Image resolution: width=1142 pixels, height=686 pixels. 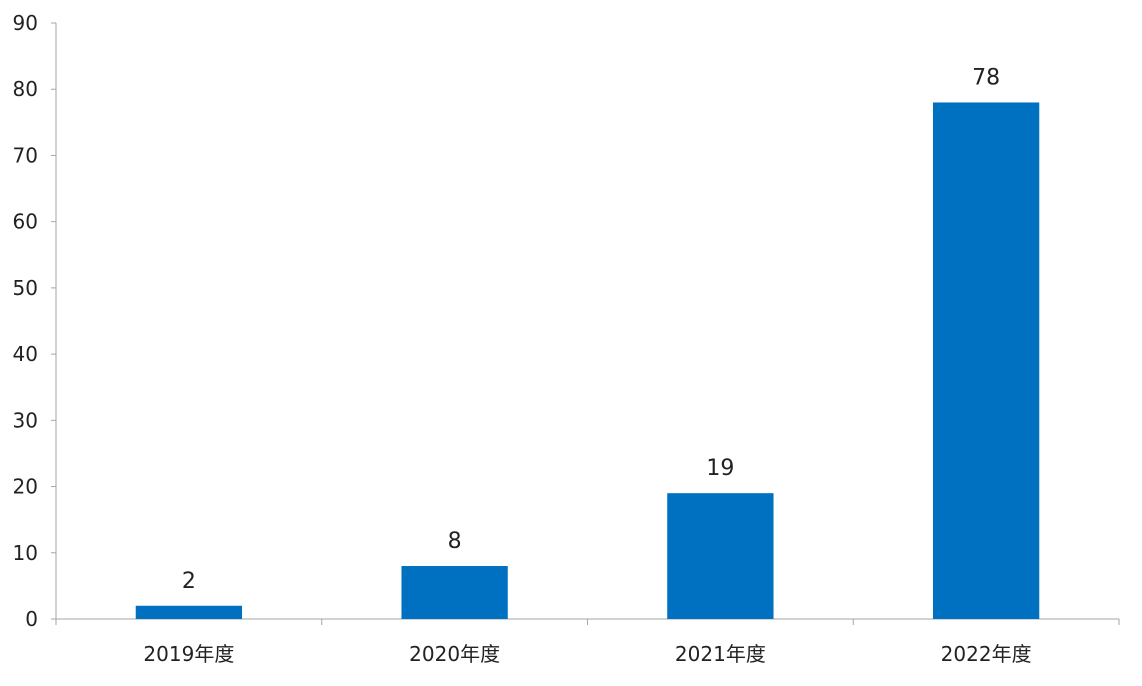 I want to click on y-tick-label: 70, so click(x=25, y=155).